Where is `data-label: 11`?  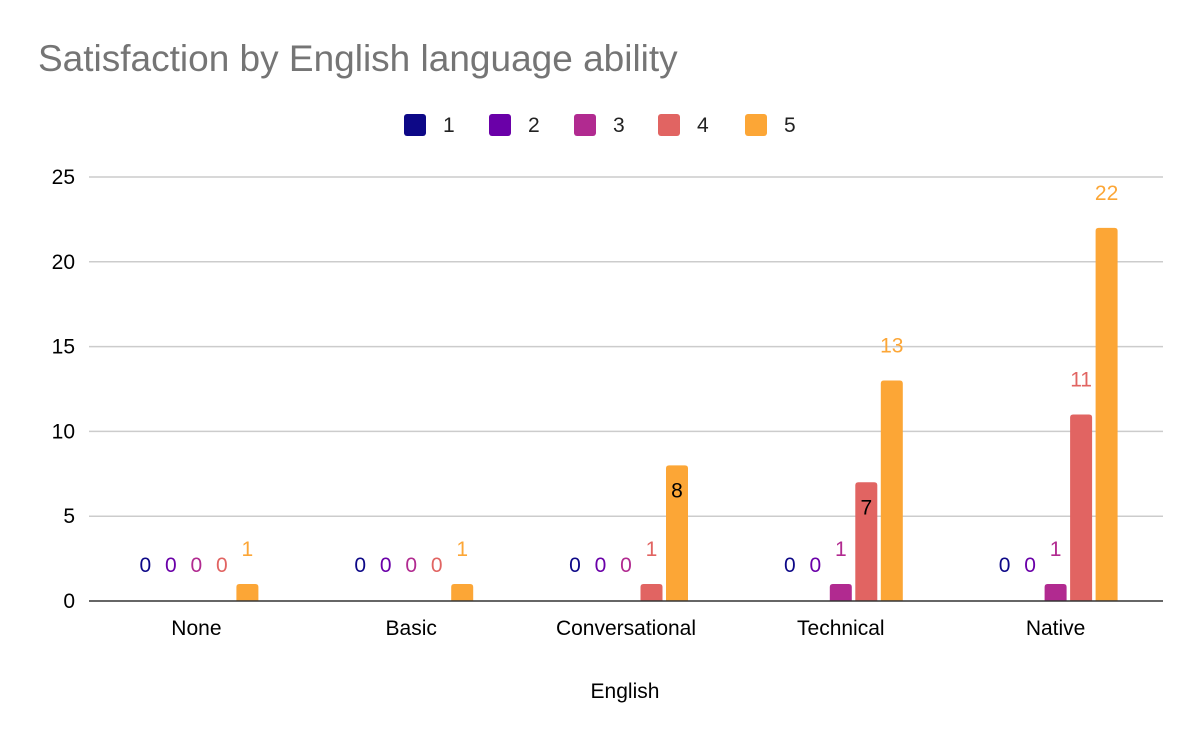 data-label: 11 is located at coordinates (1081, 379).